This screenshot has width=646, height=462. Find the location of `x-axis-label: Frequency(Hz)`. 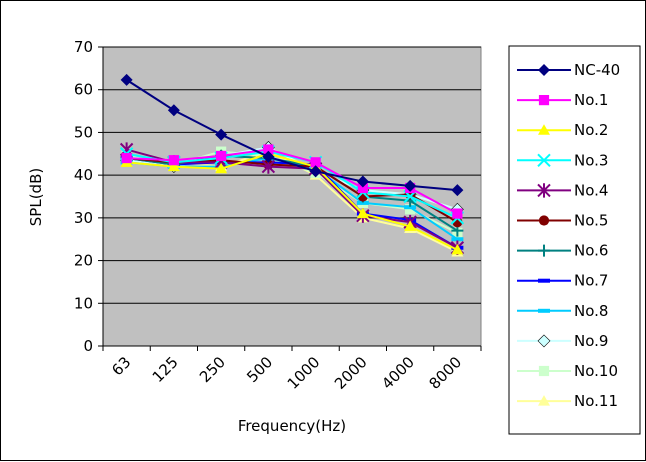

x-axis-label: Frequency(Hz) is located at coordinates (292, 426).